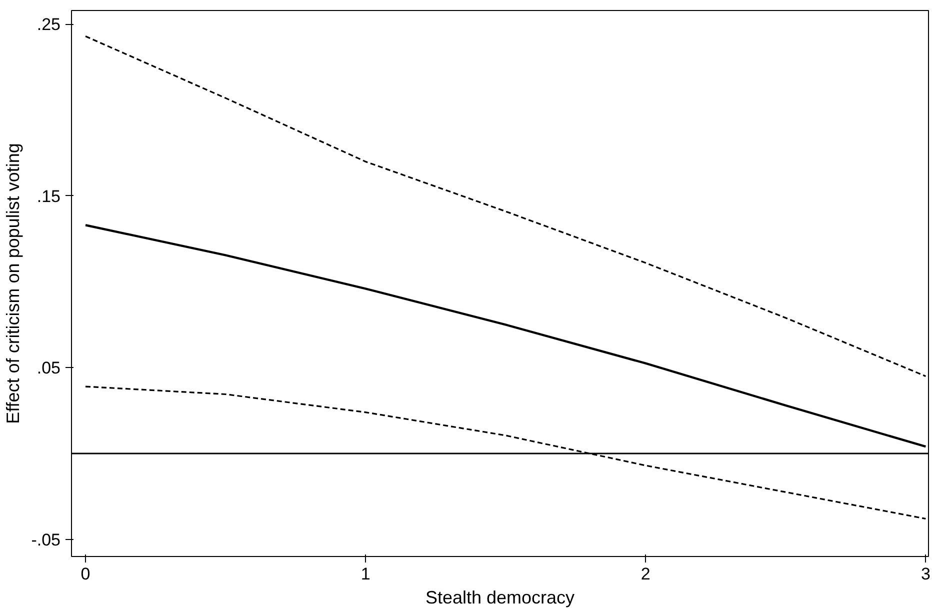 This screenshot has width=932, height=610. I want to click on y-axis-title: Effect of criticism on populist voting, so click(13, 283).